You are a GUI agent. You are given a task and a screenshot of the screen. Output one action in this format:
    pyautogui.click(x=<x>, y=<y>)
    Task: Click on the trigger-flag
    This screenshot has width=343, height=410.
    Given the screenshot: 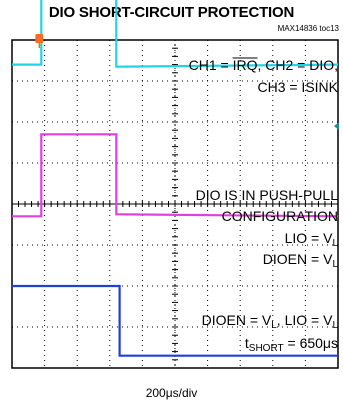 What is the action you would take?
    pyautogui.click(x=39, y=38)
    